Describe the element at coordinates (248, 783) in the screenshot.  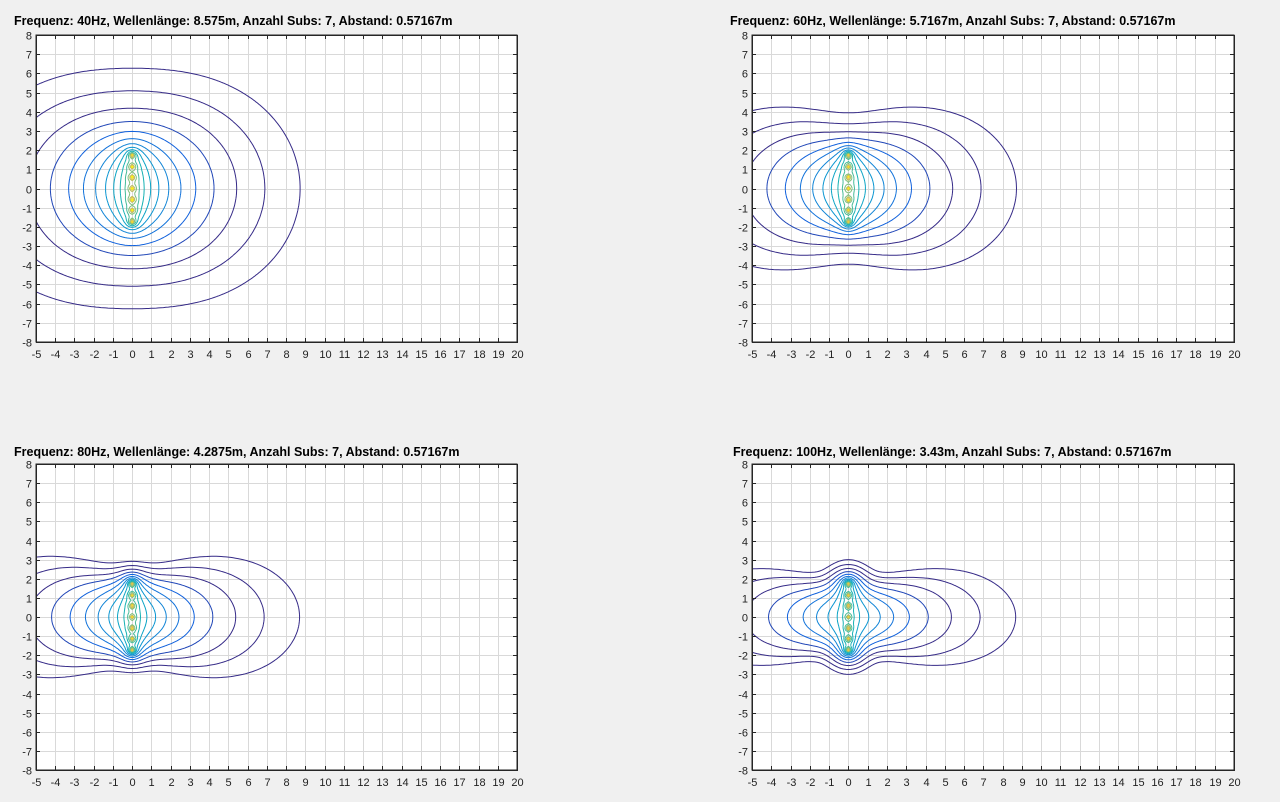
I see `x-tick-label: 6` at that location.